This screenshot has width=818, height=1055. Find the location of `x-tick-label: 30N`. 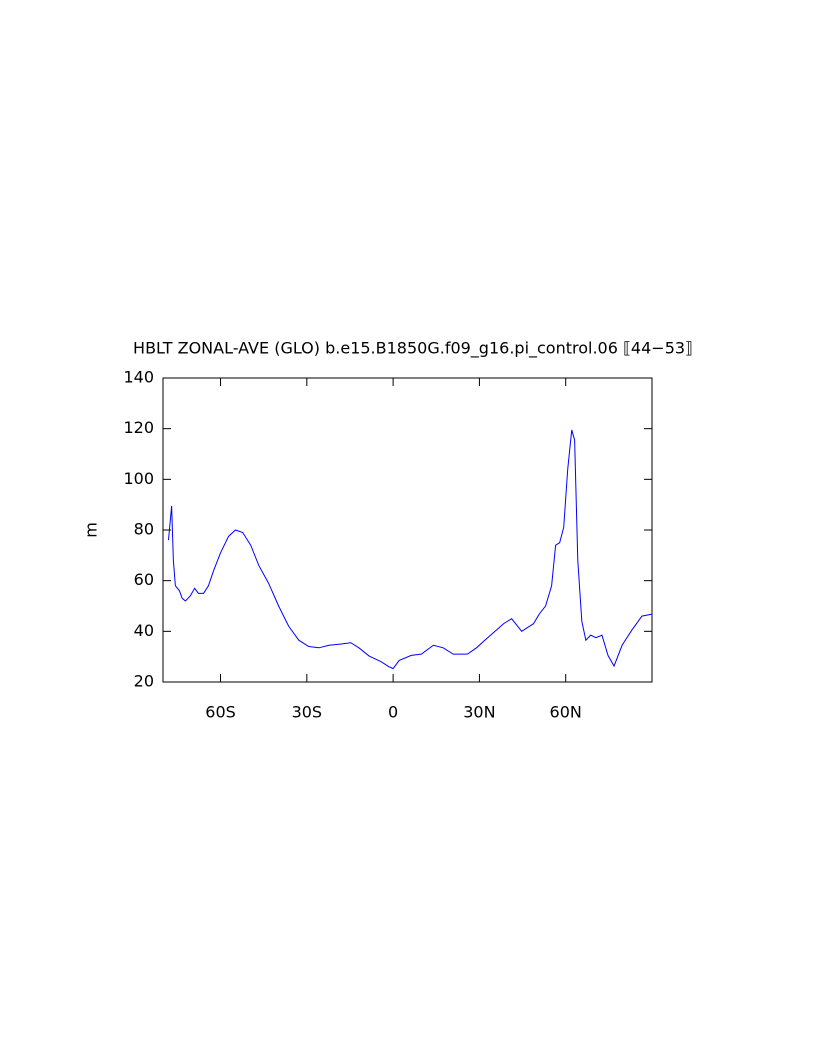

x-tick-label: 30N is located at coordinates (479, 712).